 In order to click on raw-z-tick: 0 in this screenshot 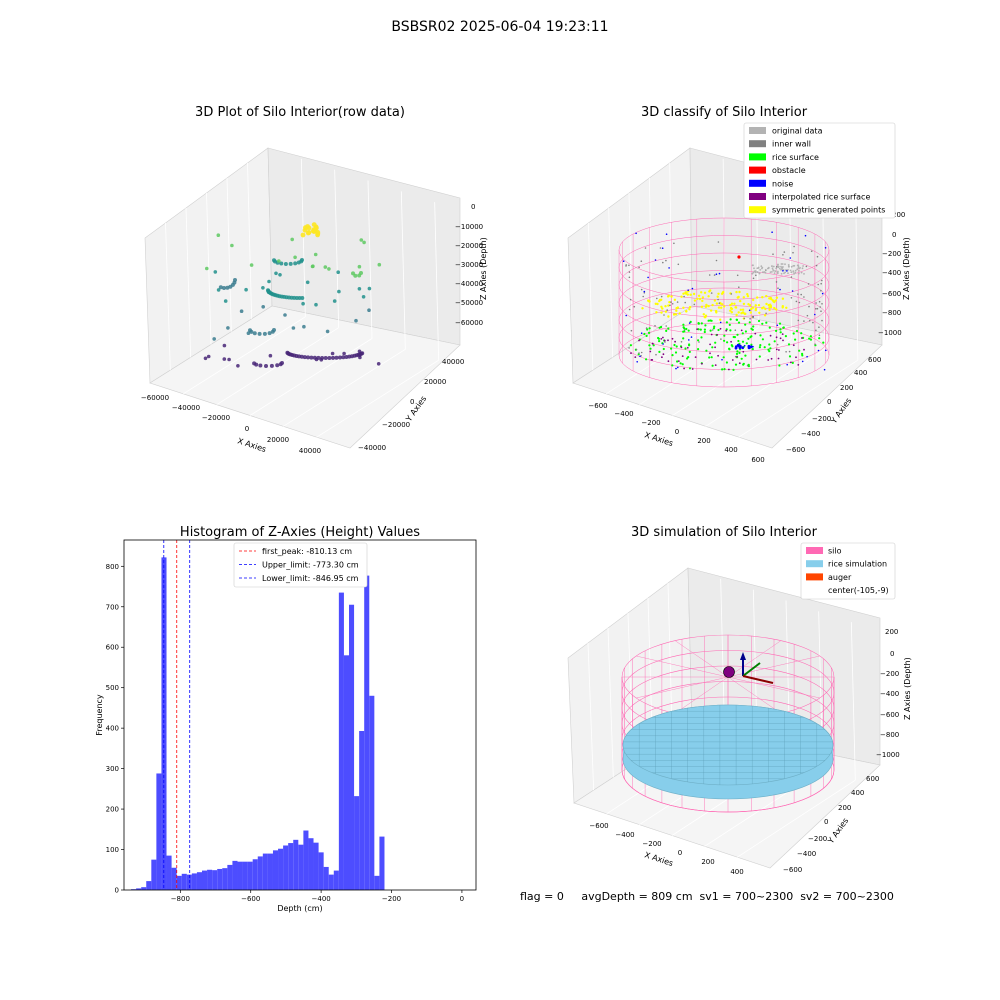, I will do `click(473, 207)`.